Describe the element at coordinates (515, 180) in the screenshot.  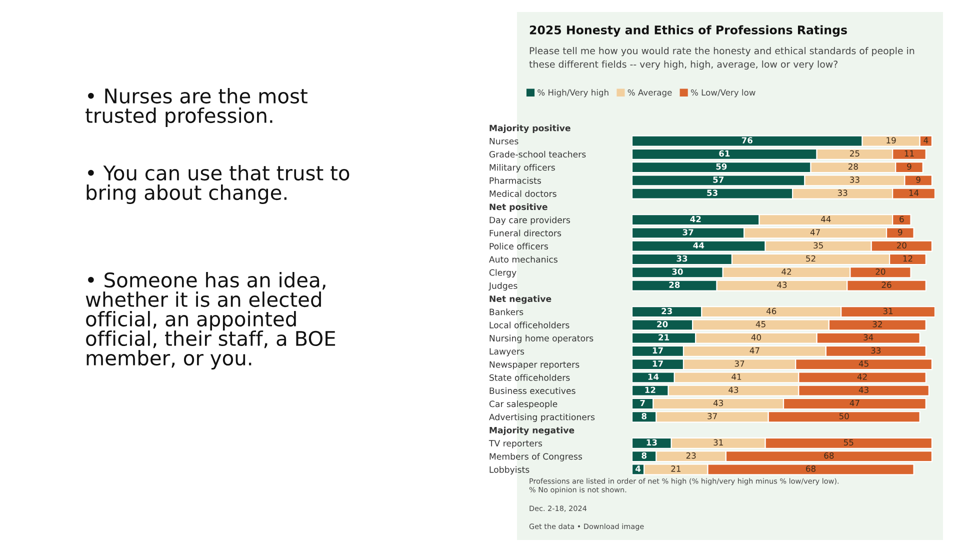
I see `y-tick-label: Pharmacists` at that location.